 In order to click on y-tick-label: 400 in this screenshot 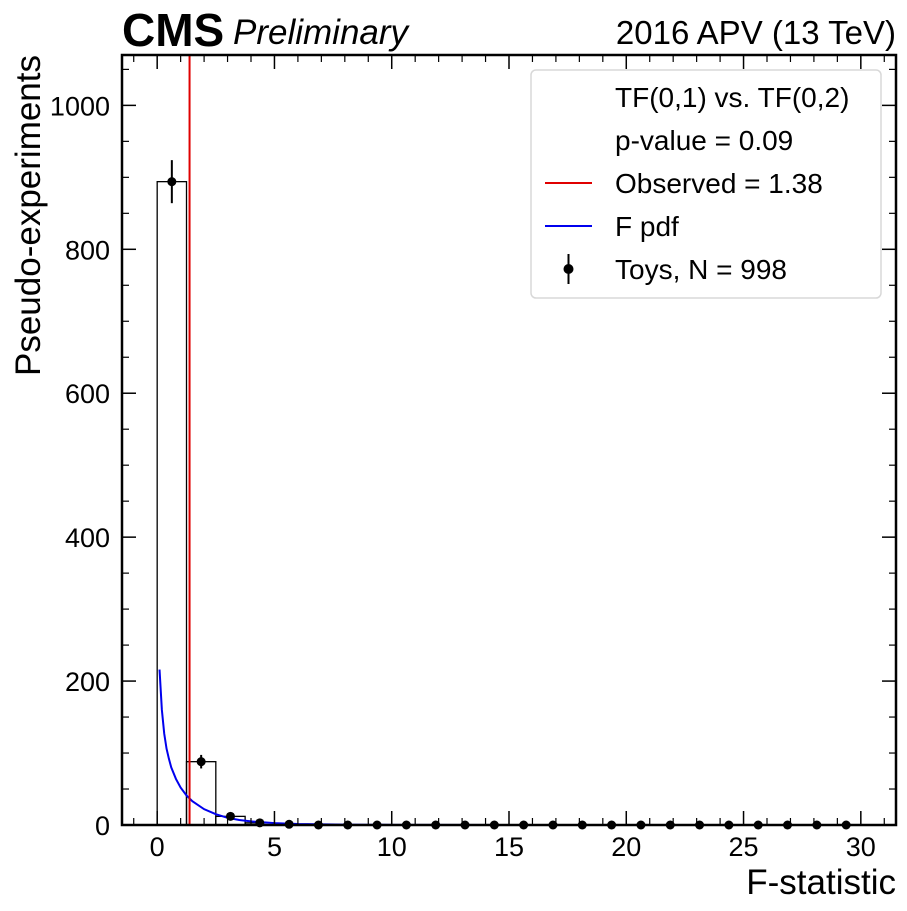, I will do `click(87, 538)`.